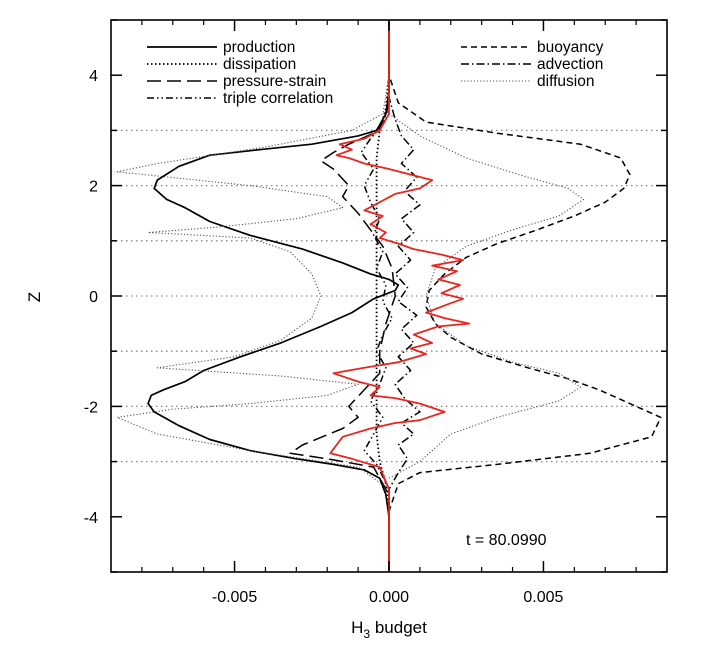  I want to click on x-tick-label: -0.005, so click(234, 597).